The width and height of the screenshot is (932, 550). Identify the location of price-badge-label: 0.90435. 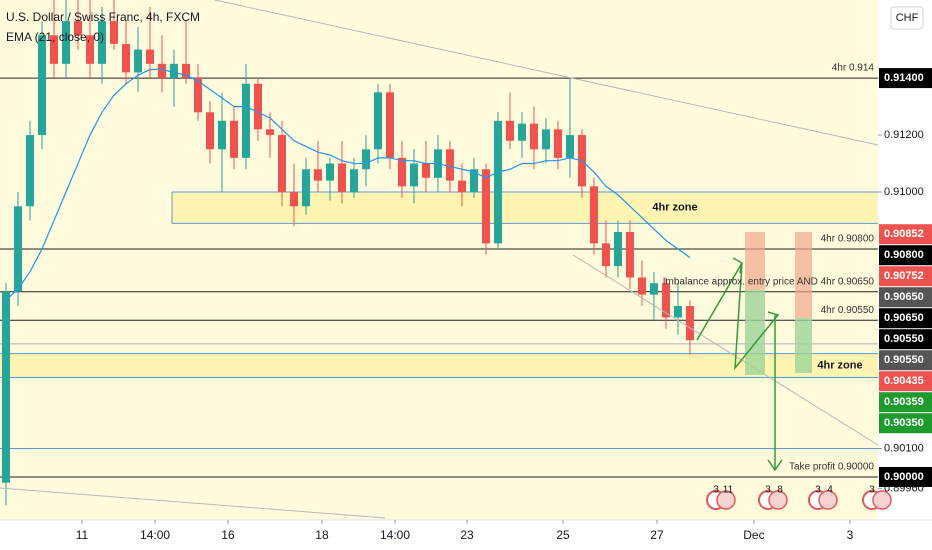
(904, 381).